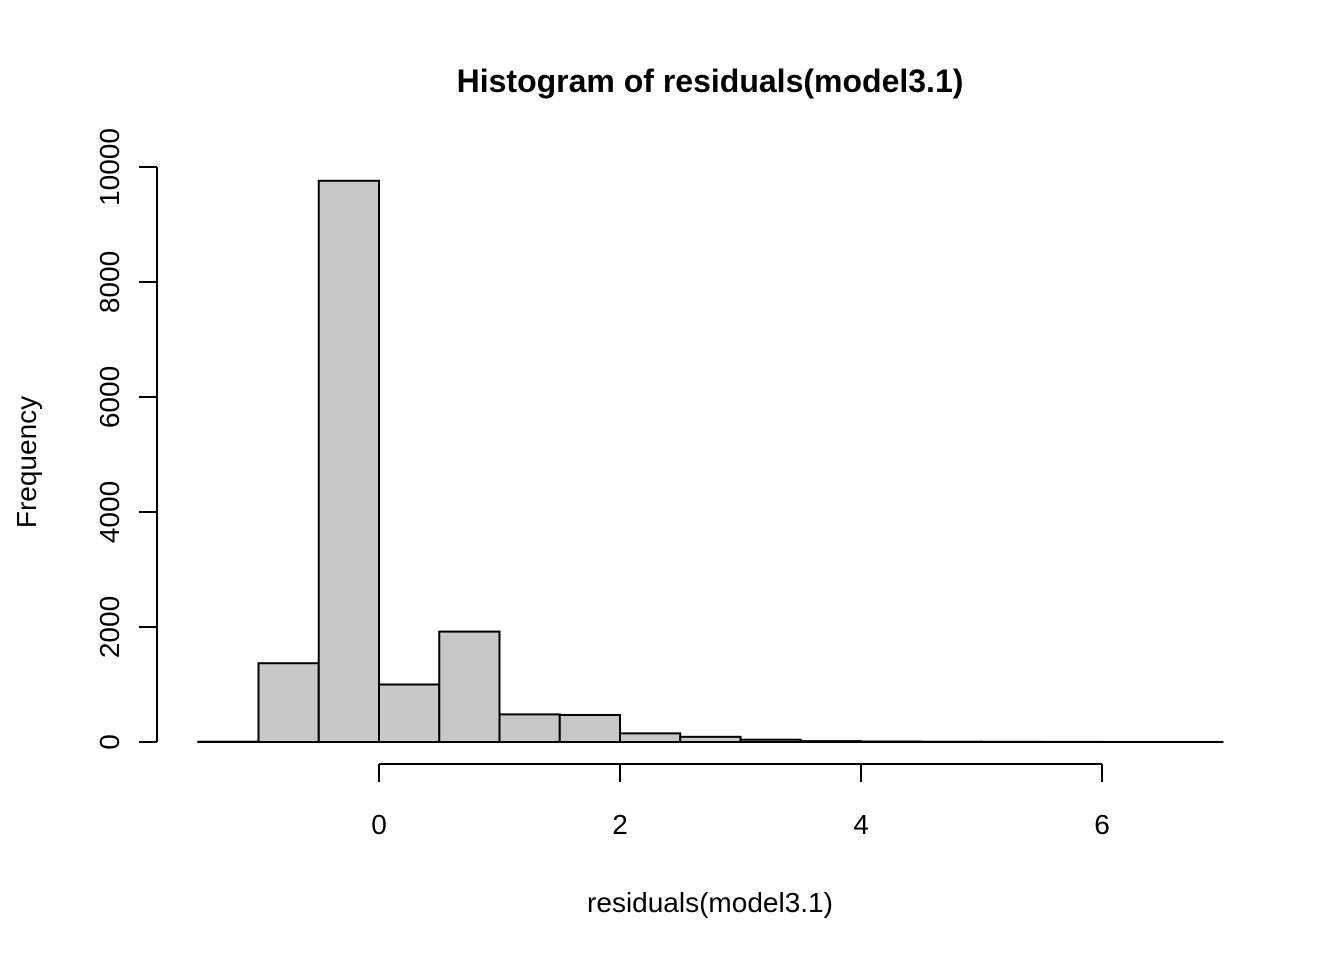 The width and height of the screenshot is (1344, 960). I want to click on y-axis-label: Frequency, so click(26, 462).